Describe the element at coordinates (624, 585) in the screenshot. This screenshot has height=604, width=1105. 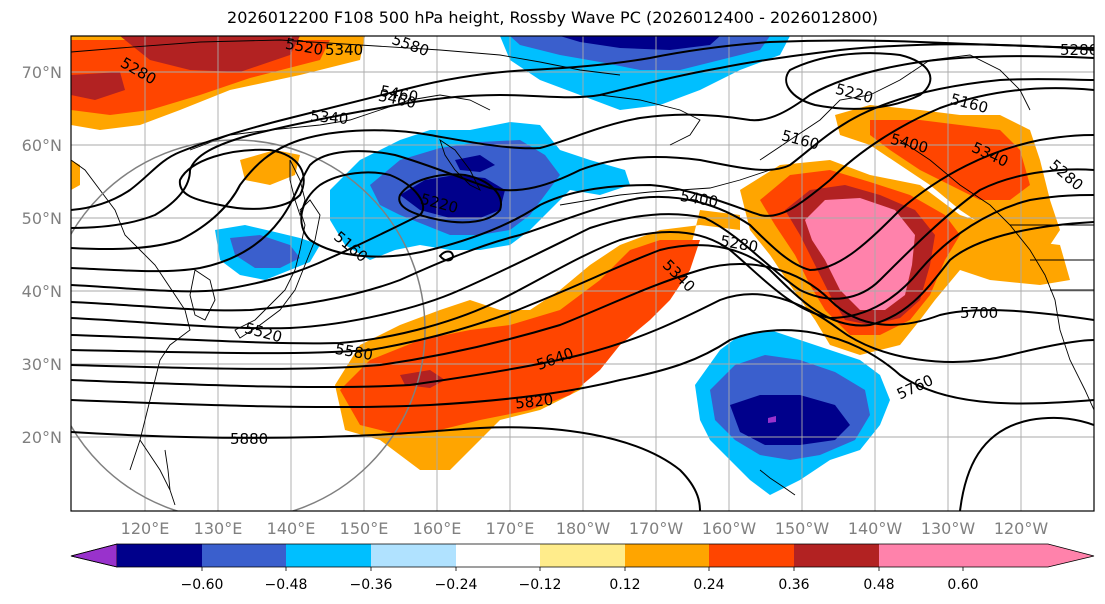
I see `colorbar-tick-label: 0.12` at that location.